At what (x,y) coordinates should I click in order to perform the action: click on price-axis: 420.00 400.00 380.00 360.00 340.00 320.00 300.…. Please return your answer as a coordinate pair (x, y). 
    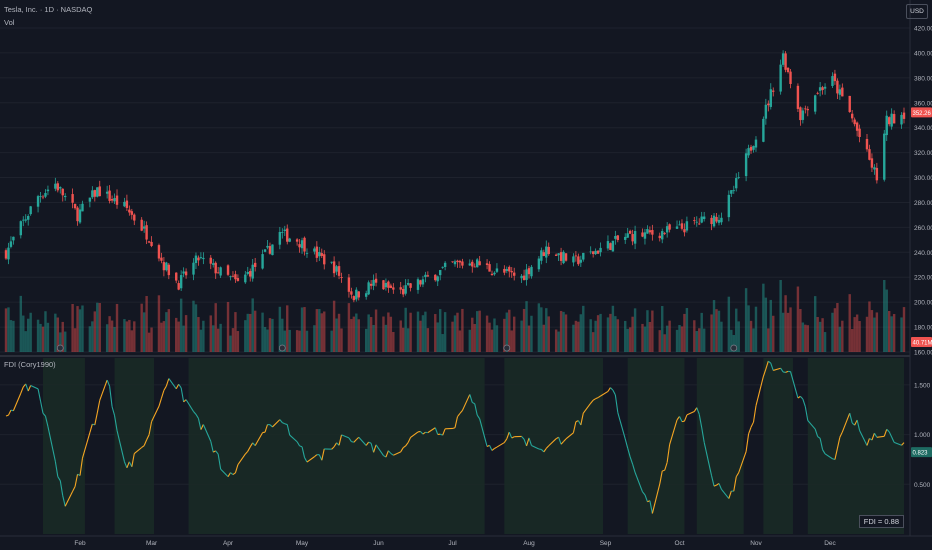
    Looking at the image, I should click on (923, 191).